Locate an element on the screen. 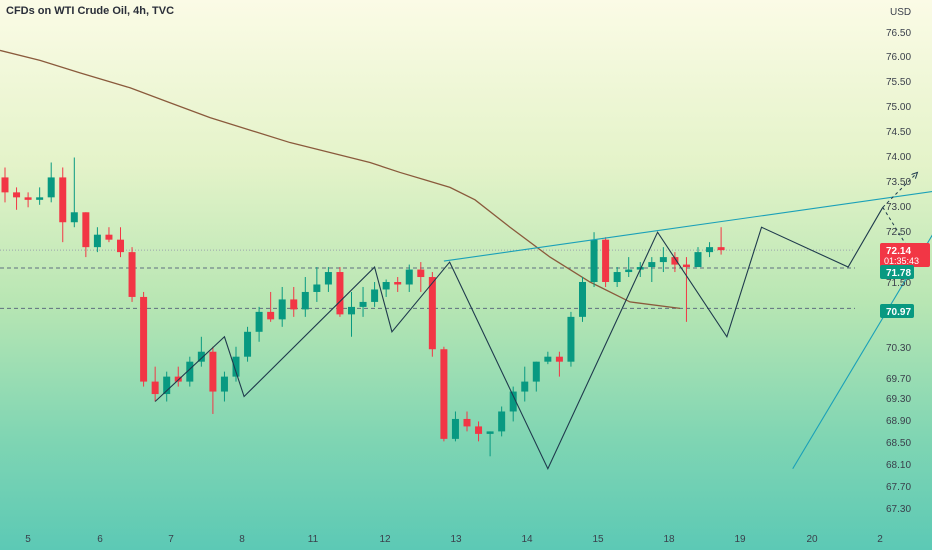 This screenshot has width=932, height=550. time-tick-label: 13 is located at coordinates (456, 539).